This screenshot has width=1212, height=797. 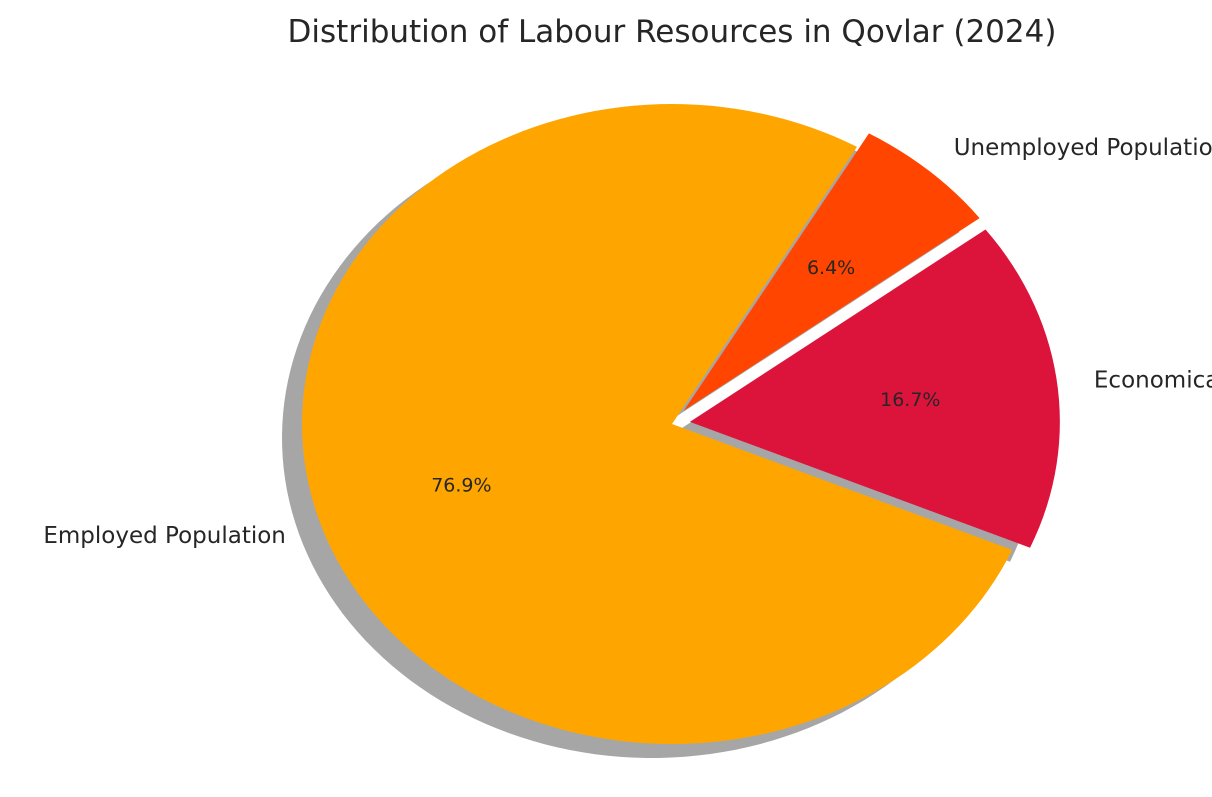 I want to click on category-label-economically-inactive-population: Economically Inactive Population, so click(x=1153, y=381).